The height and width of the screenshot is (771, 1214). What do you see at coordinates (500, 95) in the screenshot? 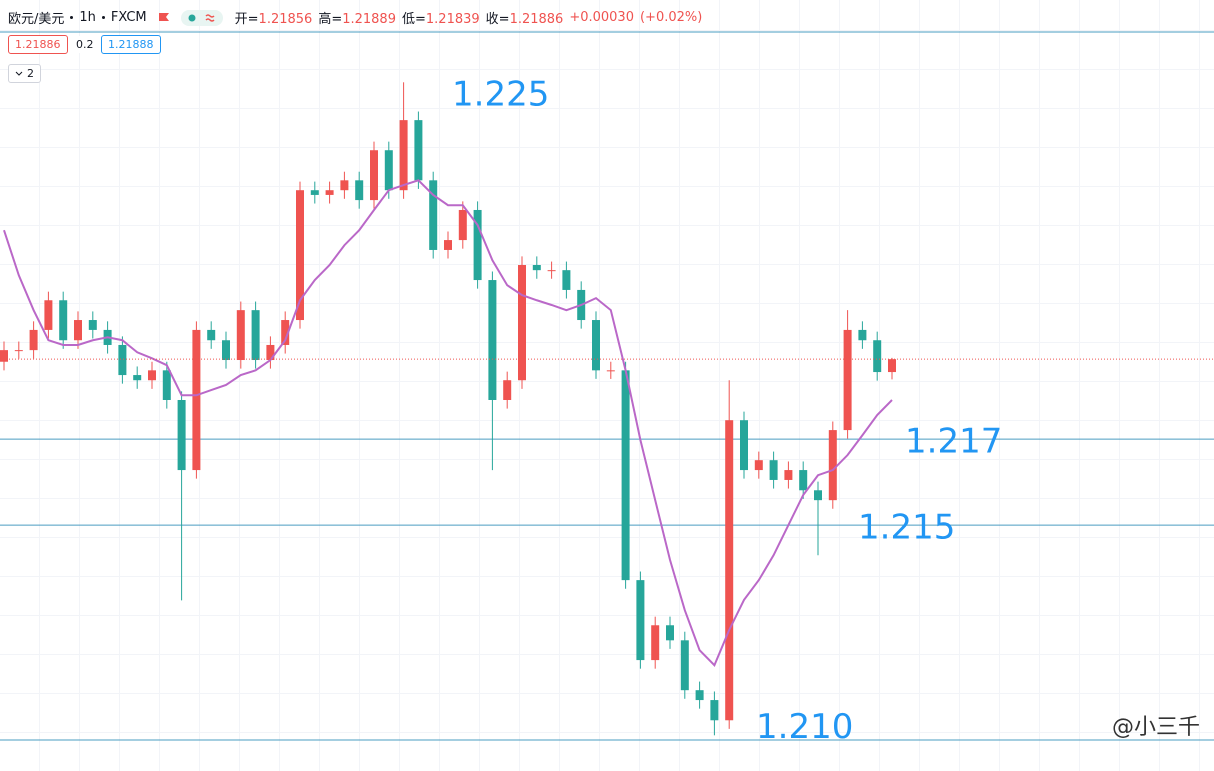
I see `annotation: 1.225` at bounding box center [500, 95].